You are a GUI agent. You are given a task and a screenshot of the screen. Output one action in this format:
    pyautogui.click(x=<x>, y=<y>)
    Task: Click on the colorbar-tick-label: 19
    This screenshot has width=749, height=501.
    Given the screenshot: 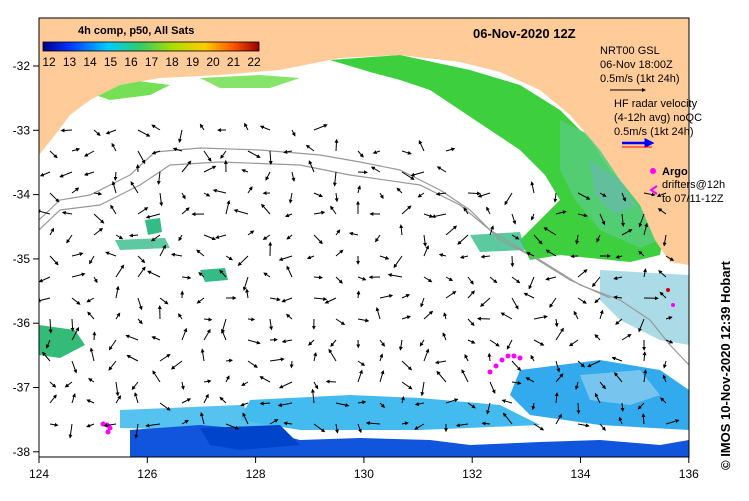 What is the action you would take?
    pyautogui.click(x=193, y=62)
    